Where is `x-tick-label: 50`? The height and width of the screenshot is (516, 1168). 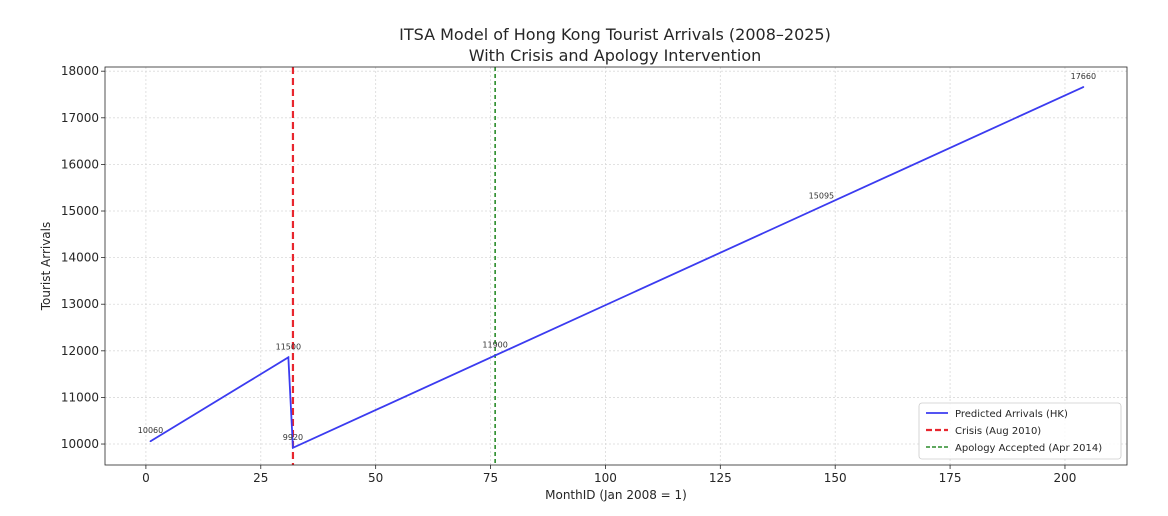 x-tick-label: 50 is located at coordinates (375, 478).